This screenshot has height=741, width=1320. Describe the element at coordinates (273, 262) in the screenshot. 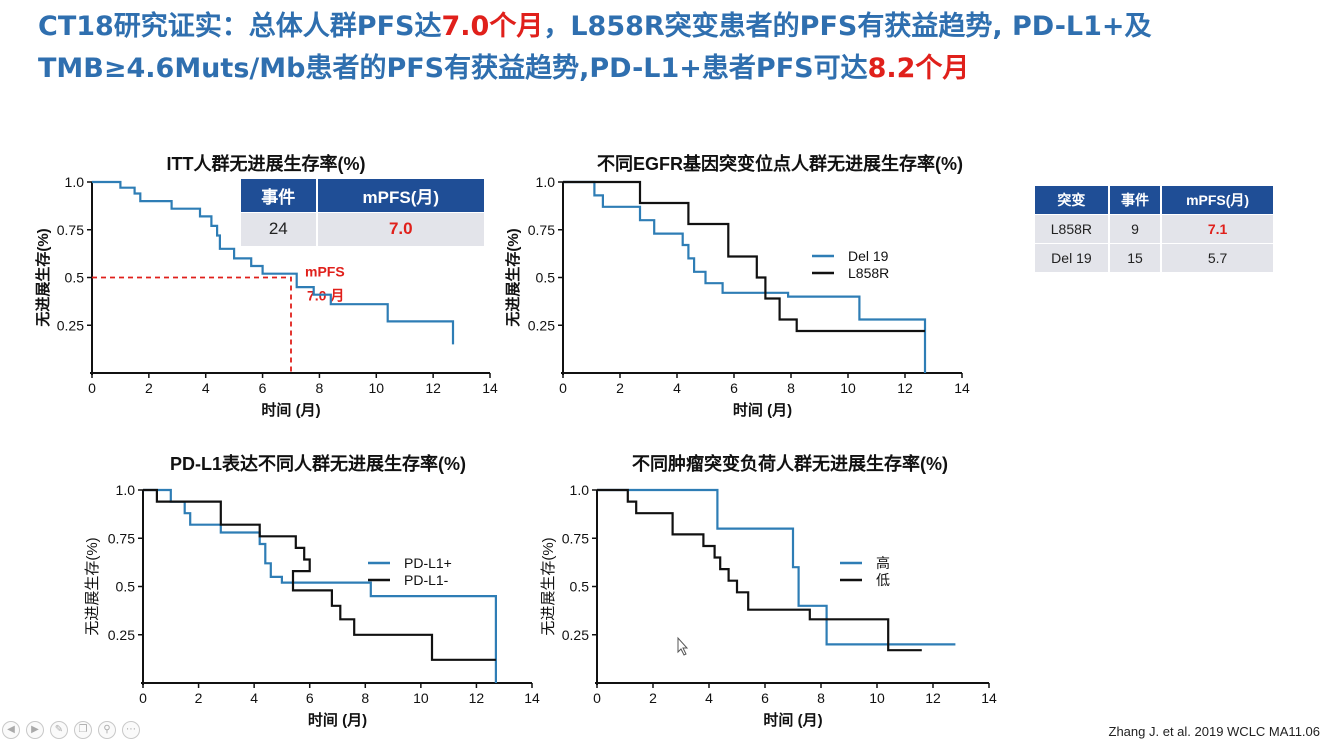

I see `itt-series-blue-line` at that location.